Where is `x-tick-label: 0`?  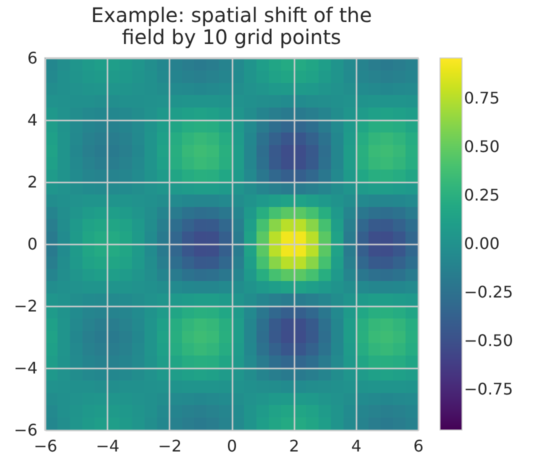
x-tick-label: 0 is located at coordinates (232, 446).